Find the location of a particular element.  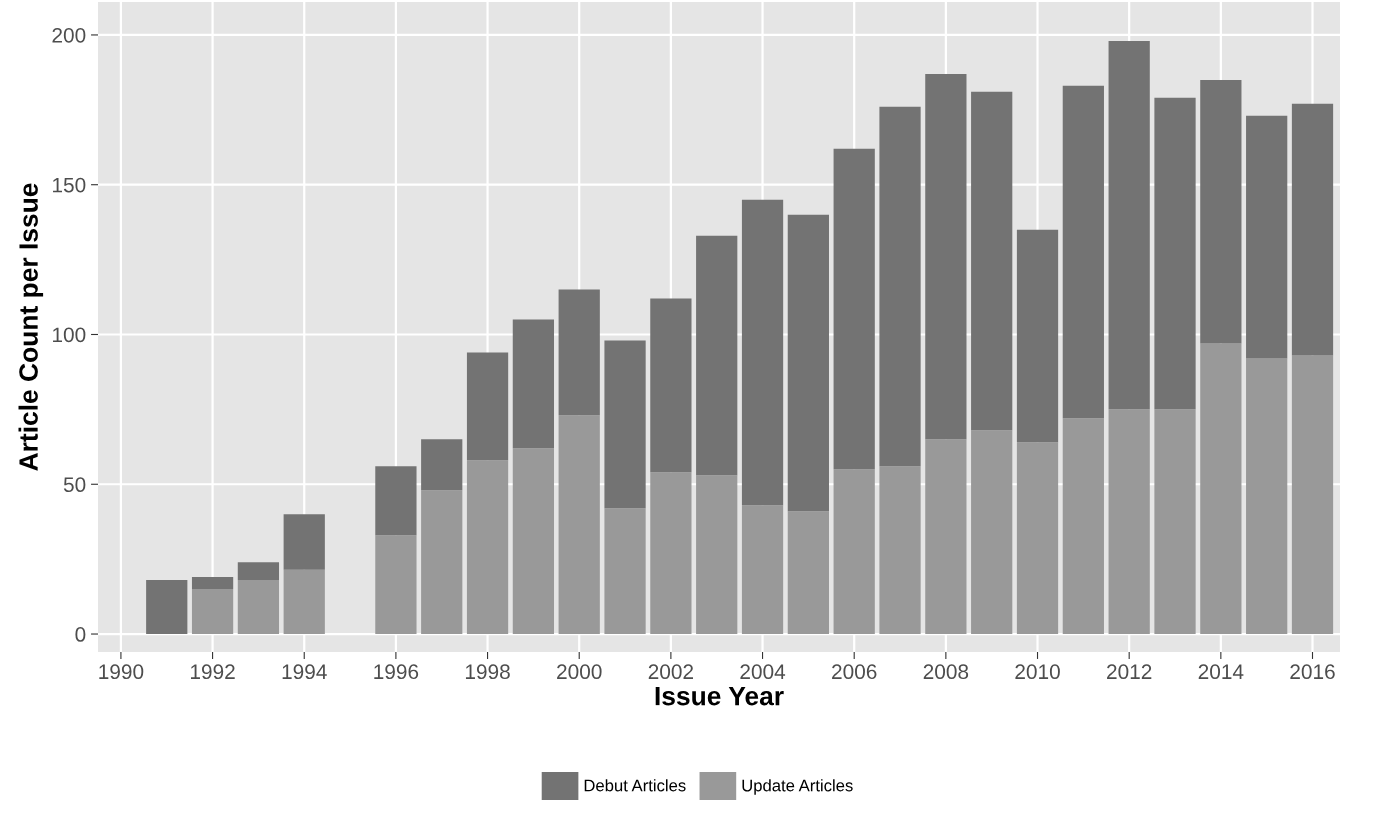

y-tick-label: 200 is located at coordinates (69, 35).